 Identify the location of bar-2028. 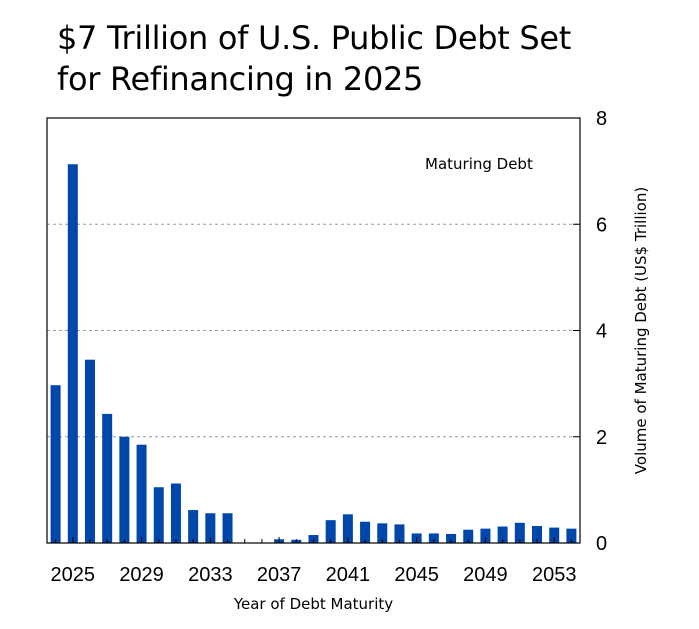
(124, 489).